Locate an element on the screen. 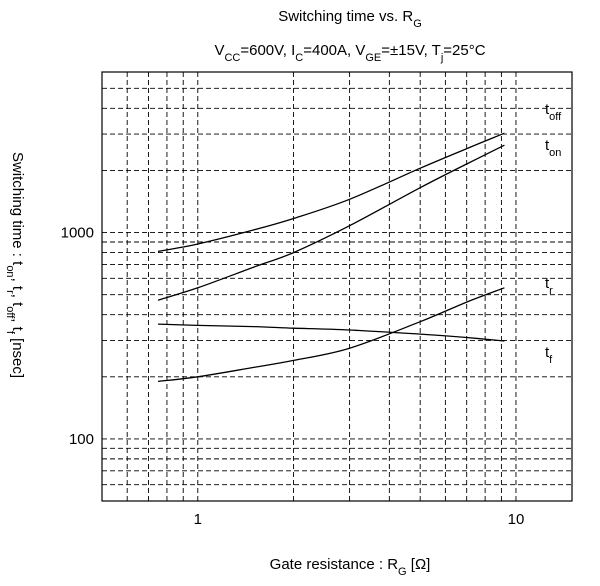 The image size is (600, 586). y-tick-label: 100 is located at coordinates (81, 439).